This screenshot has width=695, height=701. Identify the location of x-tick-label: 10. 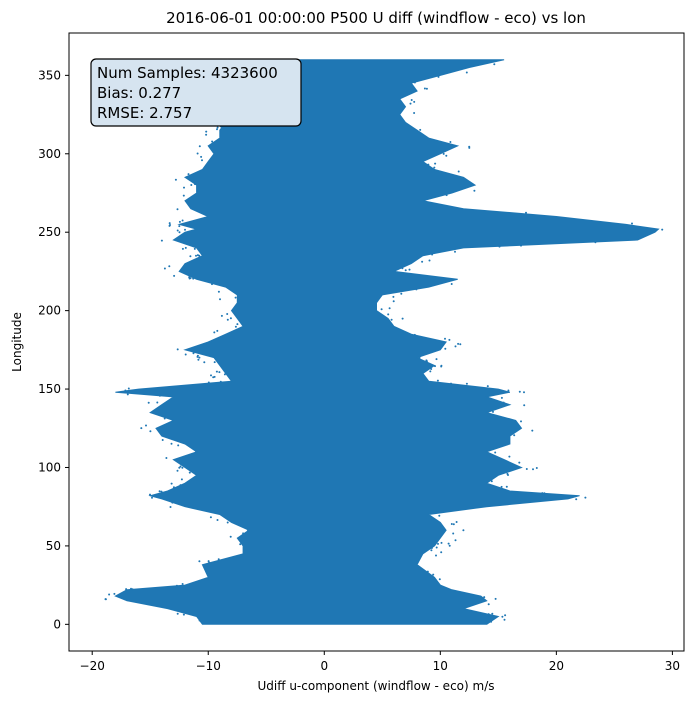
(440, 666).